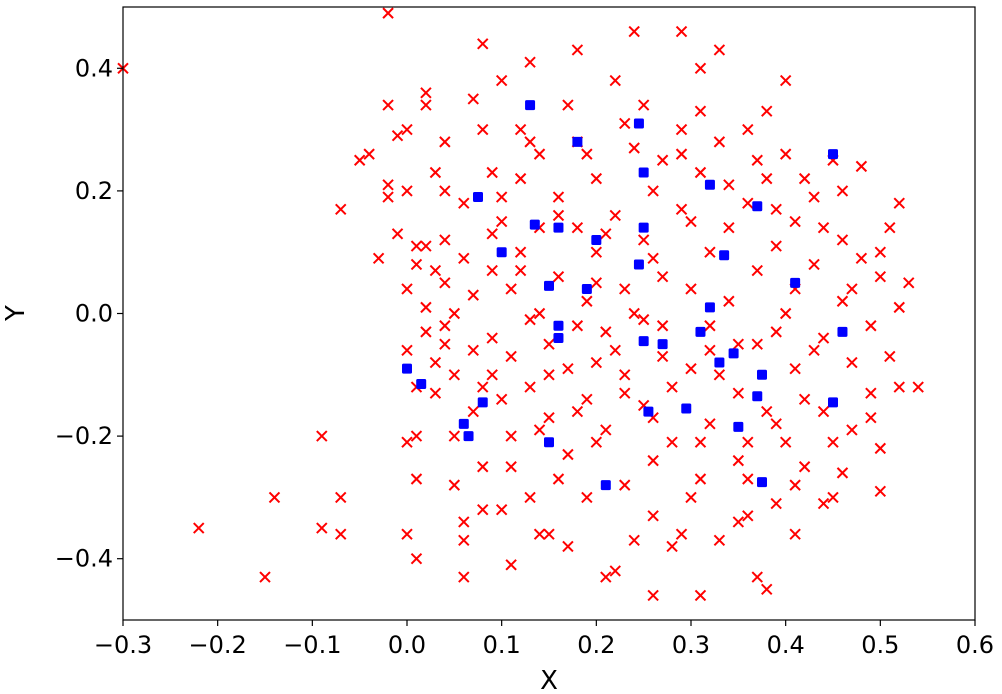 This screenshot has height=694, width=1002. I want to click on x-tick-label: 0.5, so click(880, 645).